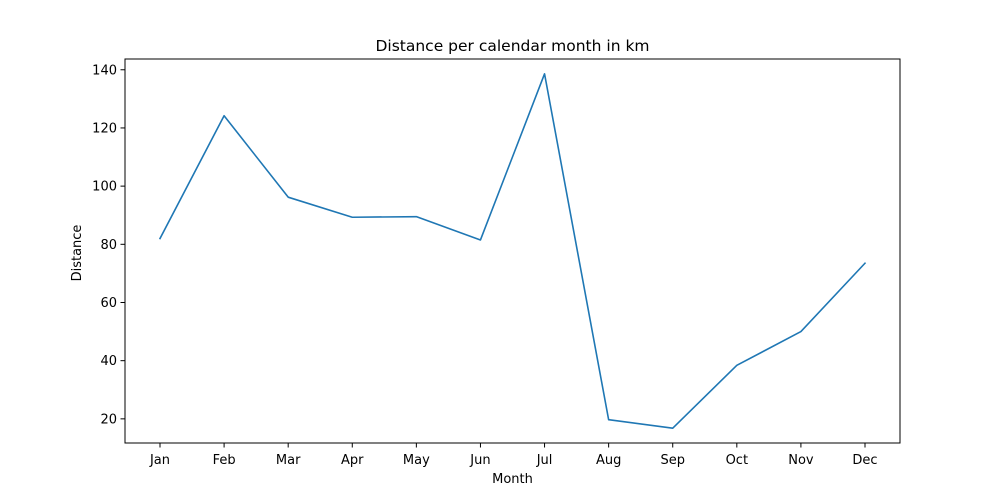 Image resolution: width=1000 pixels, height=502 pixels. Describe the element at coordinates (288, 460) in the screenshot. I see `x-tick-label-mar: Mar` at that location.